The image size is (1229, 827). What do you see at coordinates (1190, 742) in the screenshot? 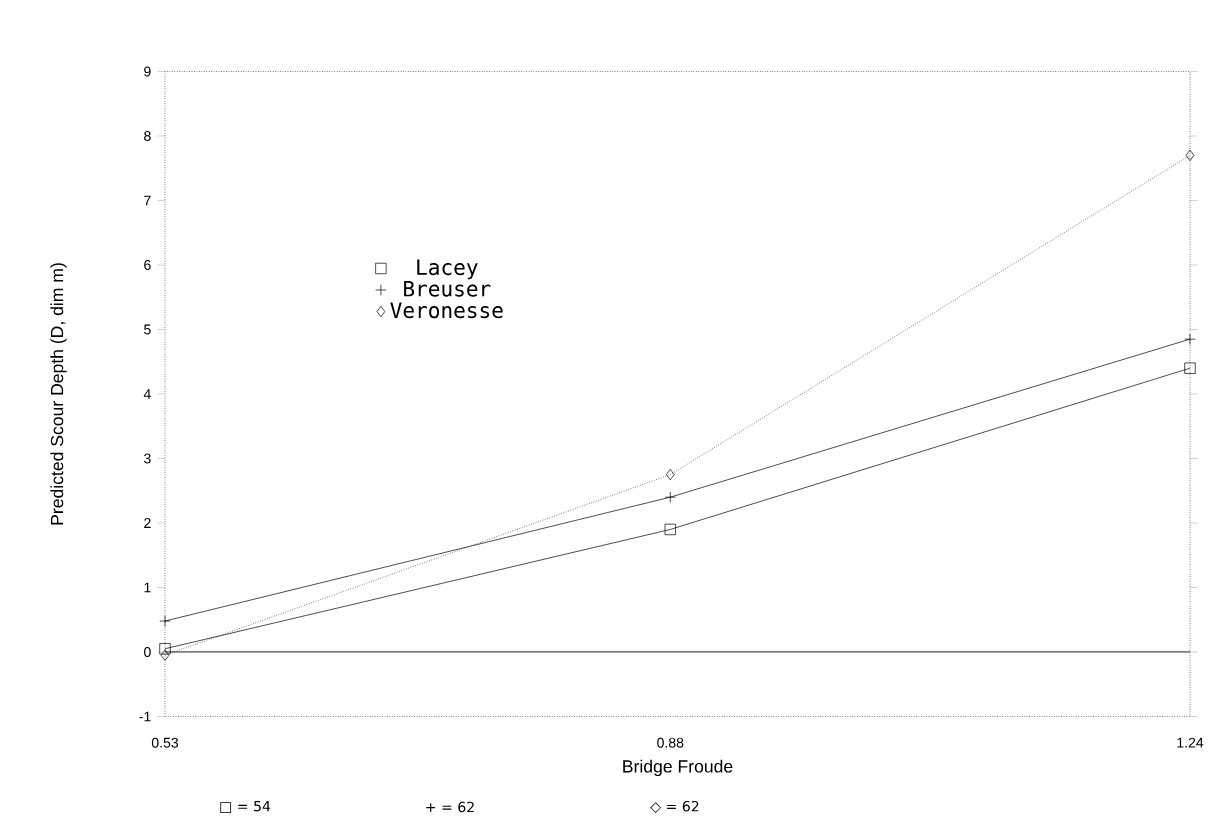
I see `x-tick-label: 1.24` at bounding box center [1190, 742].